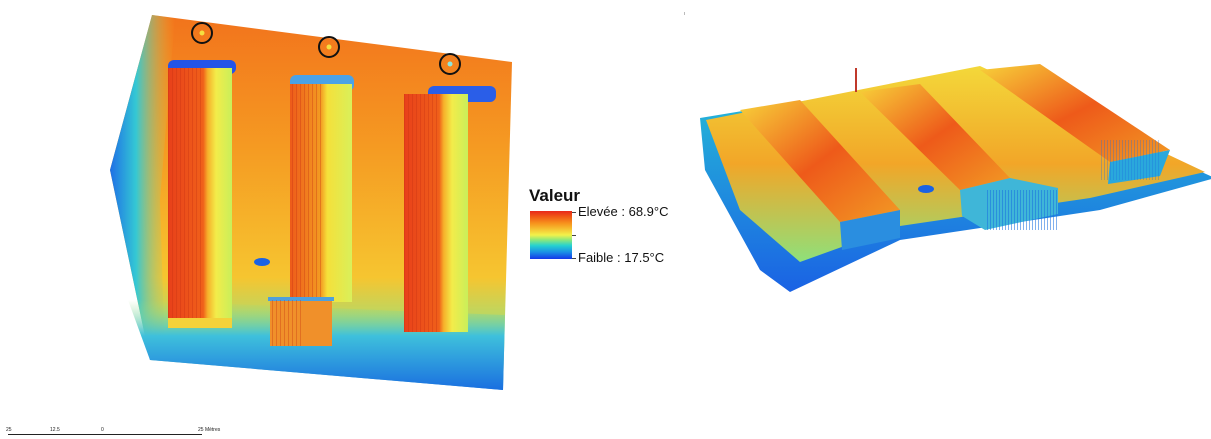 This screenshot has width=1211, height=439. What do you see at coordinates (870, 230) in the screenshot?
I see `model-wall` at bounding box center [870, 230].